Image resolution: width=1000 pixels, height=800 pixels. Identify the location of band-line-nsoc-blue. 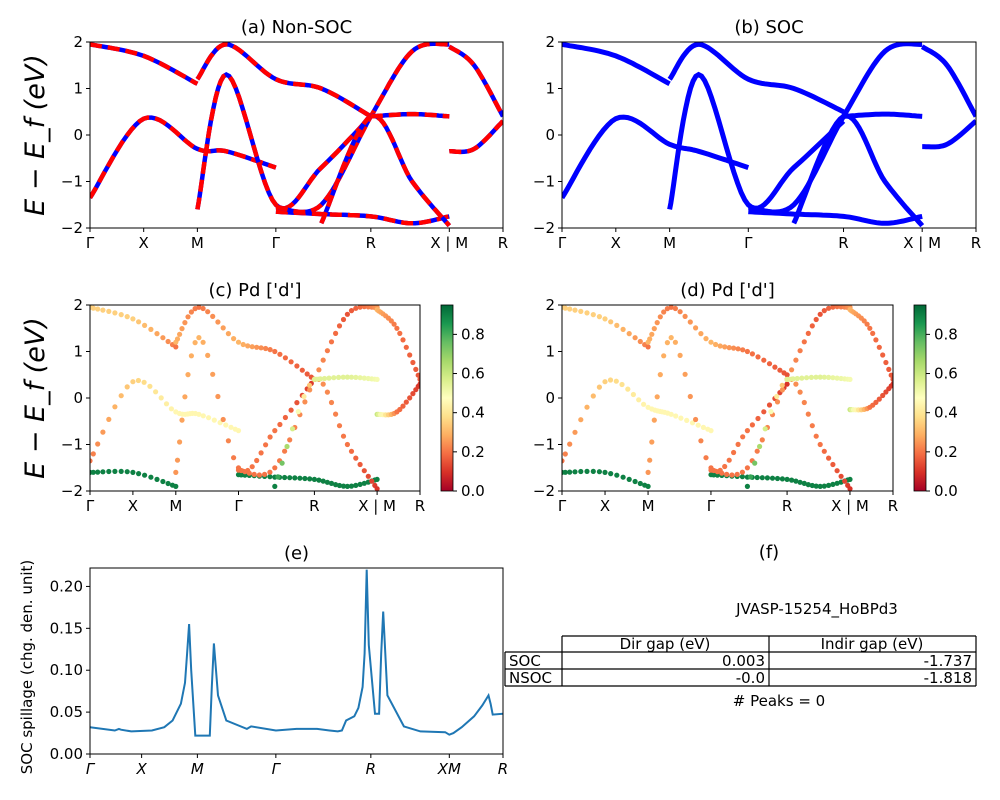
(144, 64).